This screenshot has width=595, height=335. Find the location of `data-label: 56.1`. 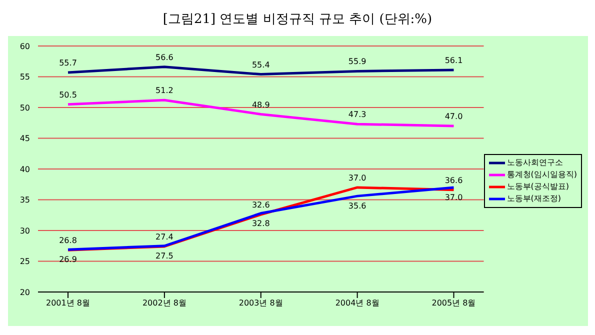

data-label: 56.1 is located at coordinates (453, 60).